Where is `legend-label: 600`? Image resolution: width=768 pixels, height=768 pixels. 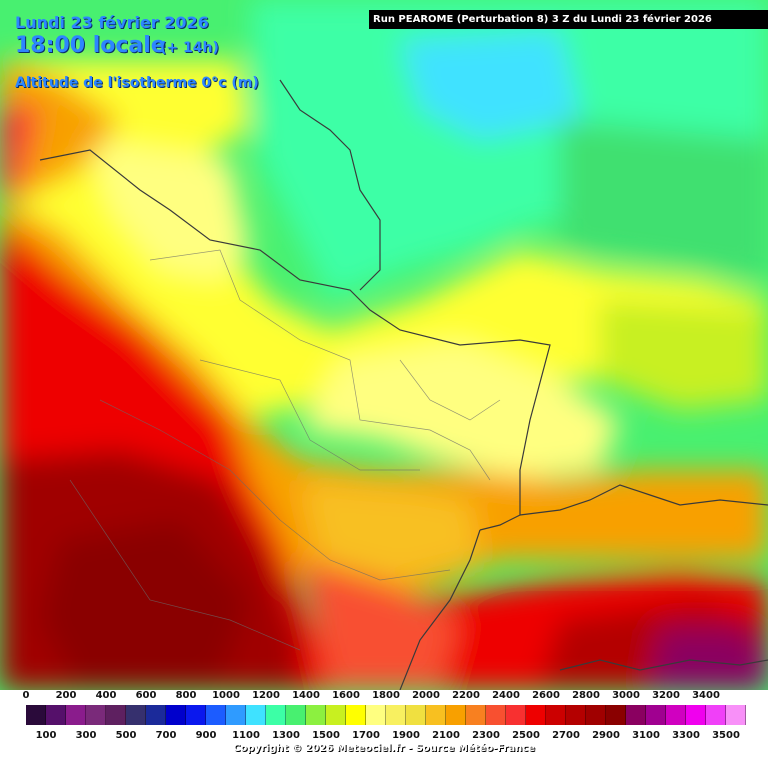
legend-label: 600 is located at coordinates (146, 695).